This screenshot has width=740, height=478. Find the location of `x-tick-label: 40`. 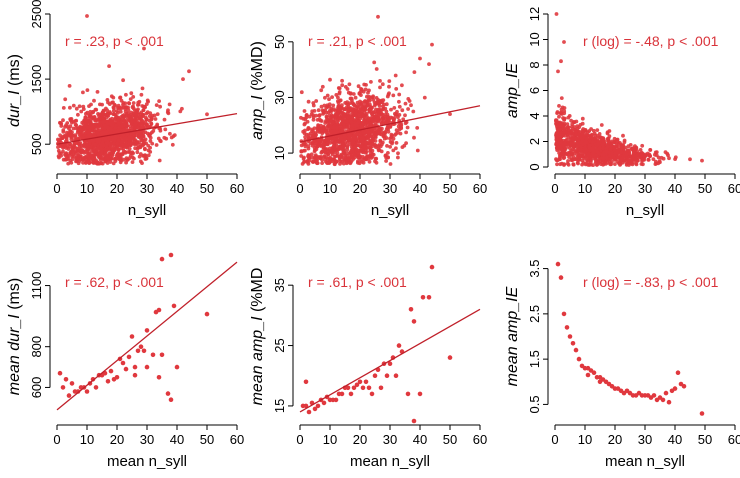

x-tick-label: 40 is located at coordinates (675, 439).